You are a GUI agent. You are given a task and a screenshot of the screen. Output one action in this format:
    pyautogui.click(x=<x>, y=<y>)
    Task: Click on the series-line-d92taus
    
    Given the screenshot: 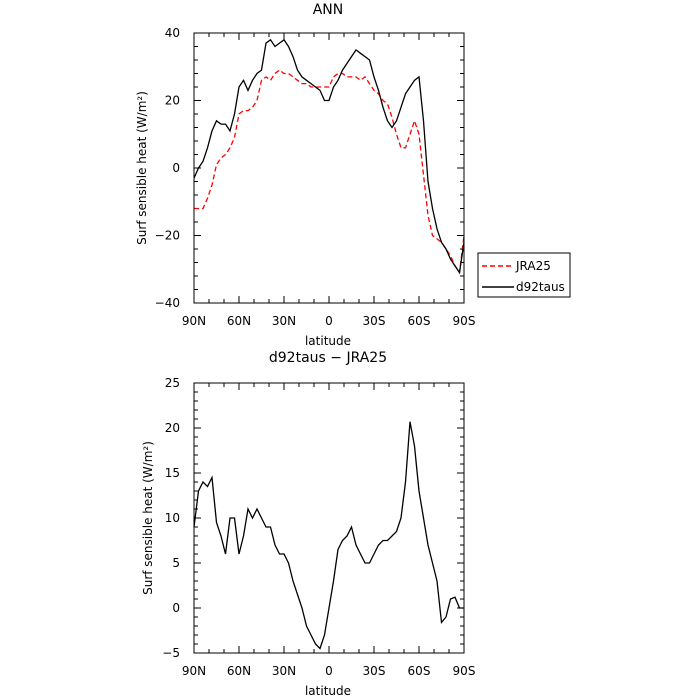 What is the action you would take?
    pyautogui.click(x=329, y=156)
    